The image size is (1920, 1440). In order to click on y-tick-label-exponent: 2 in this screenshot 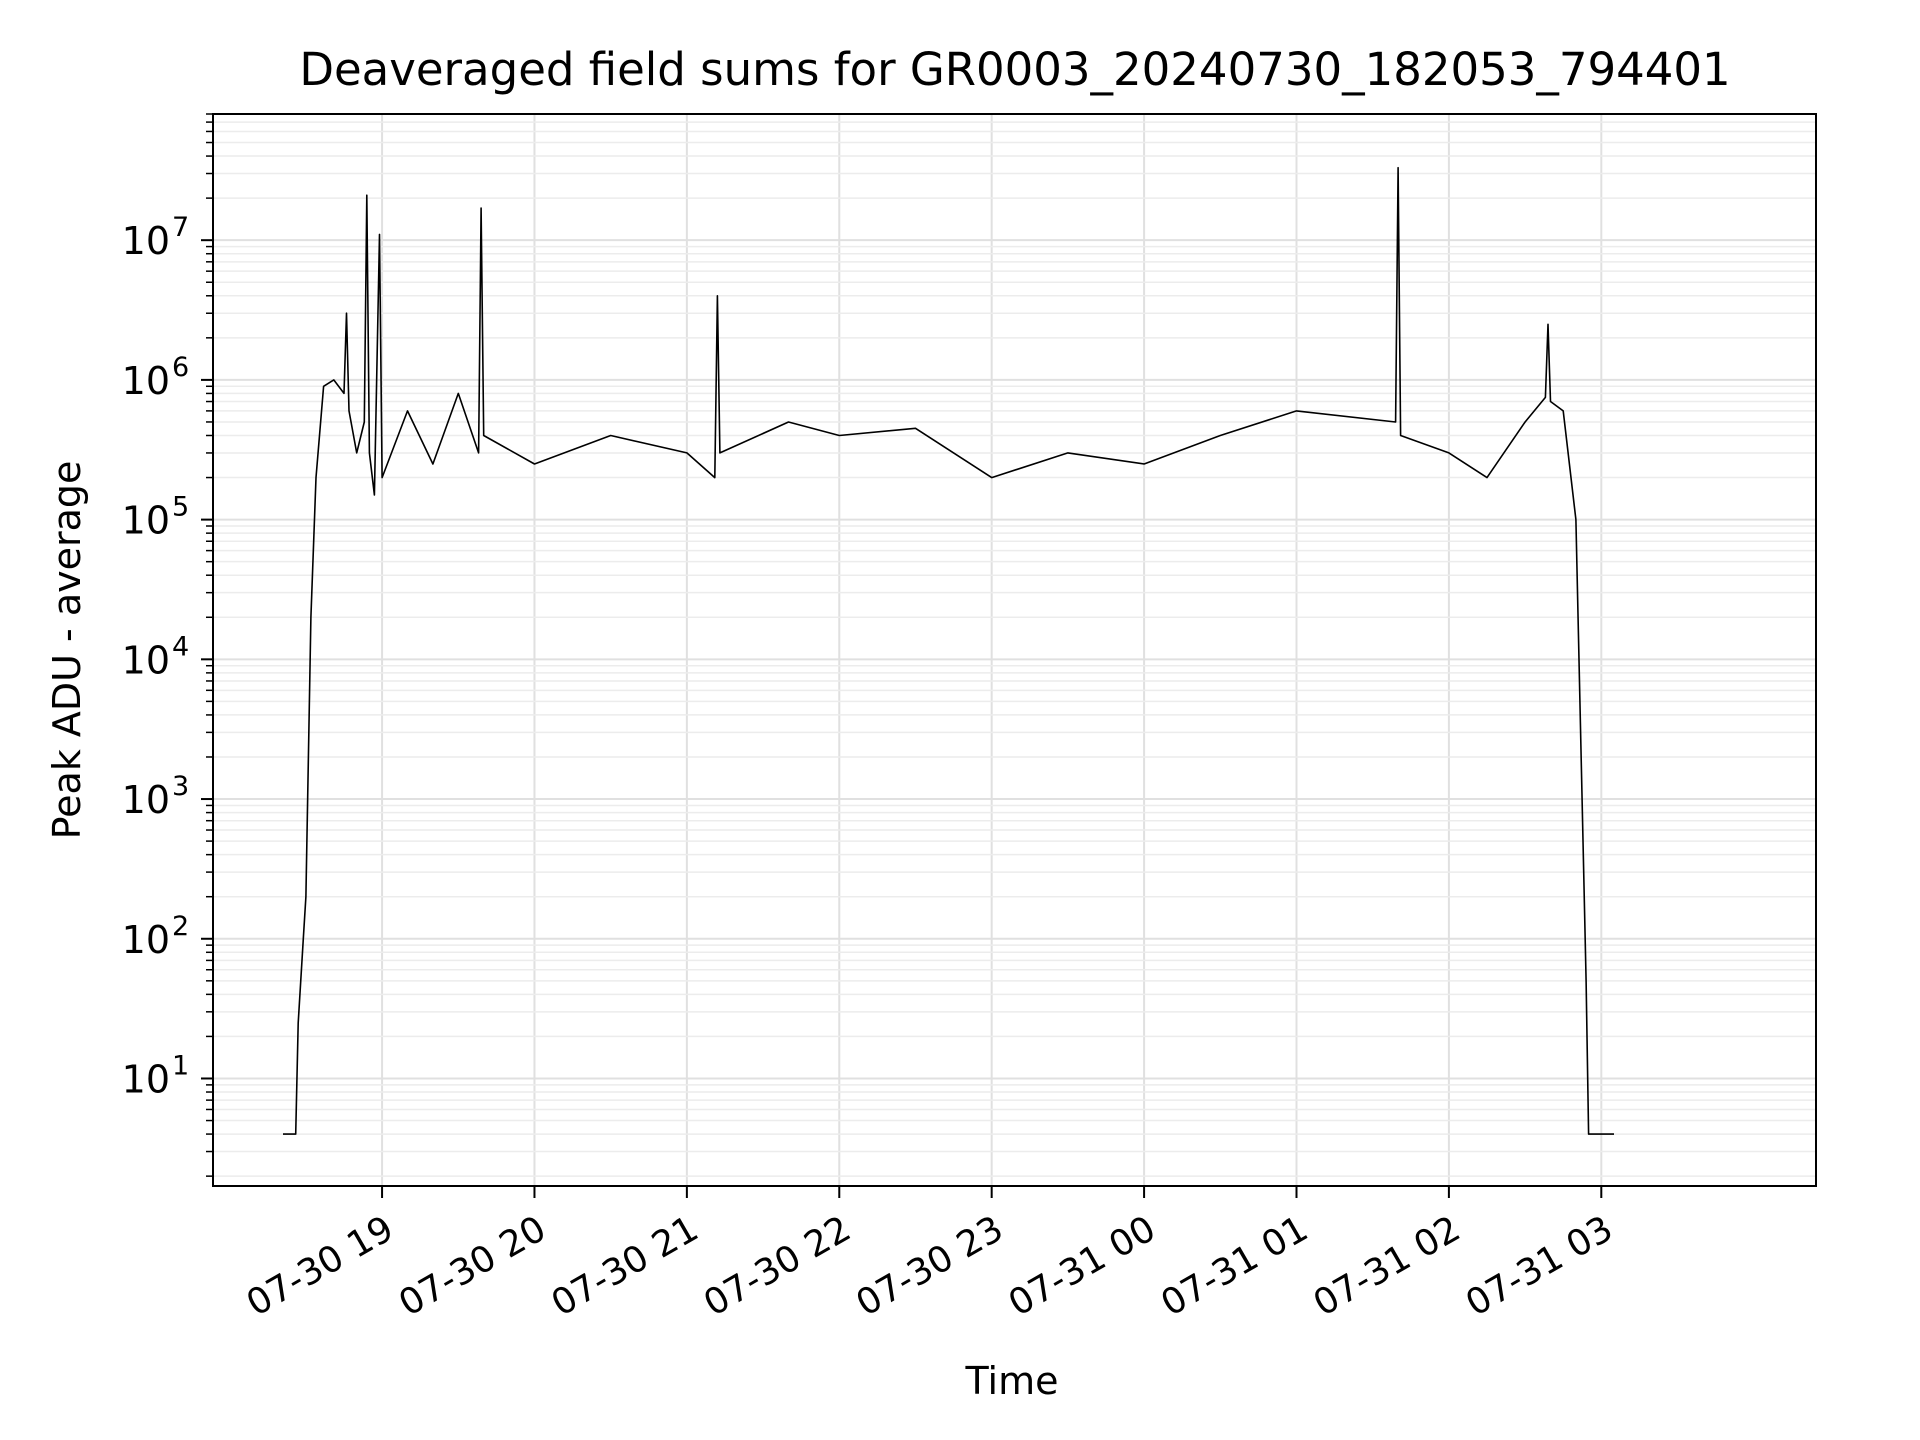, I will do `click(180, 926)`.